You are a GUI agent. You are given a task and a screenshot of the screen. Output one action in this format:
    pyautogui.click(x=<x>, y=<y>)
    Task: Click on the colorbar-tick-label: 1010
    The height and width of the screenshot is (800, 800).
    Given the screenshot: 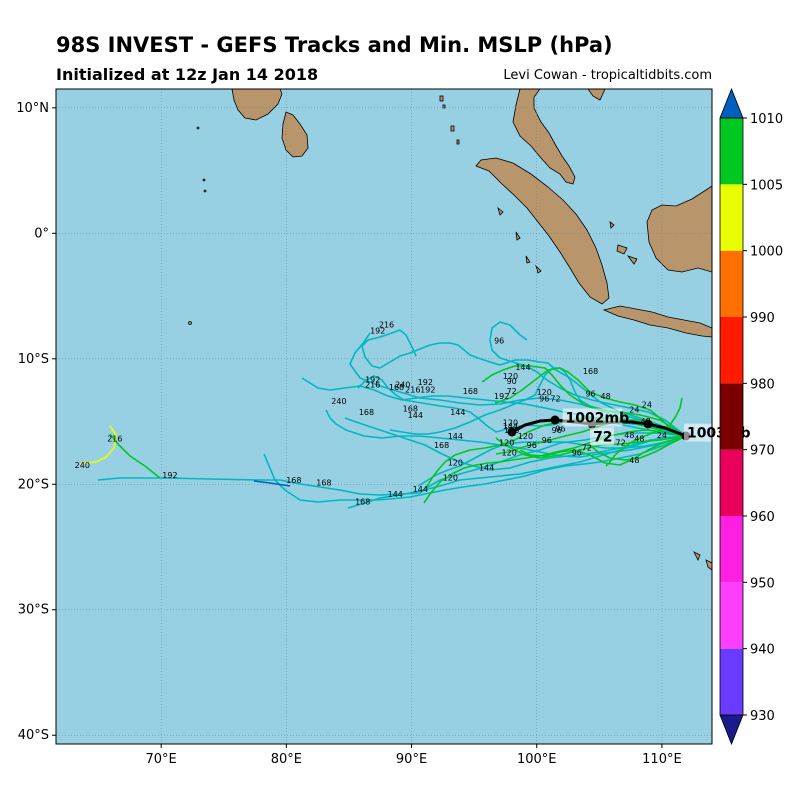 What is the action you would take?
    pyautogui.click(x=766, y=119)
    